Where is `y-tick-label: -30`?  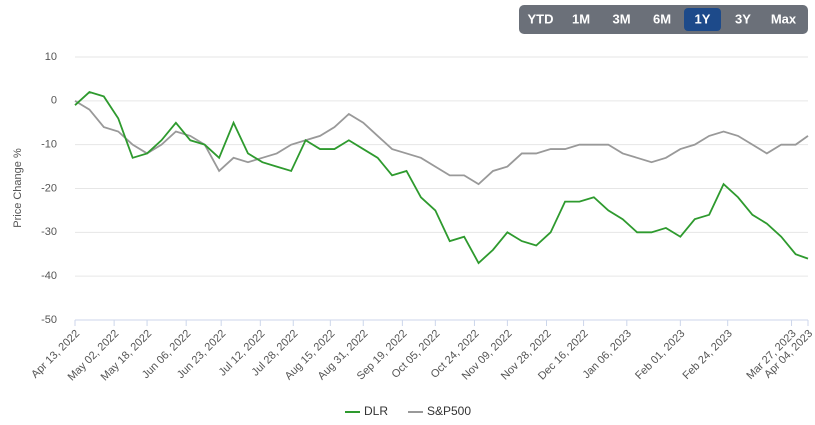
y-tick-label: -30 is located at coordinates (49, 232).